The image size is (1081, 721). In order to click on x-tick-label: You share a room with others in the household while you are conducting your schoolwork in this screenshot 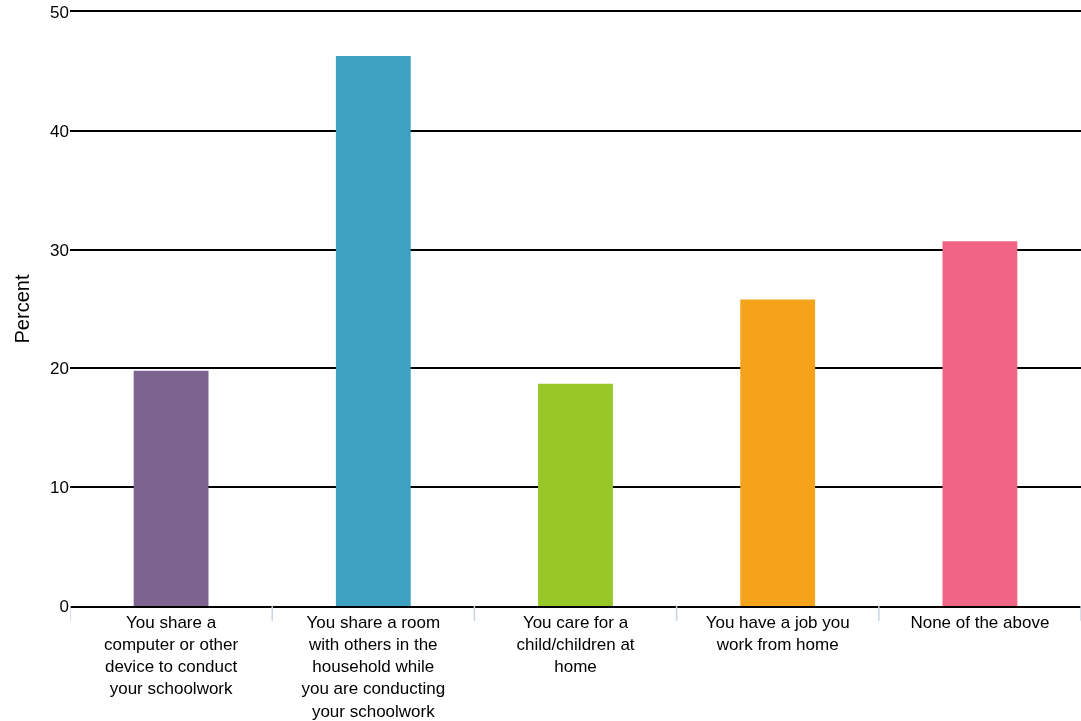, I will do `click(373, 667)`.